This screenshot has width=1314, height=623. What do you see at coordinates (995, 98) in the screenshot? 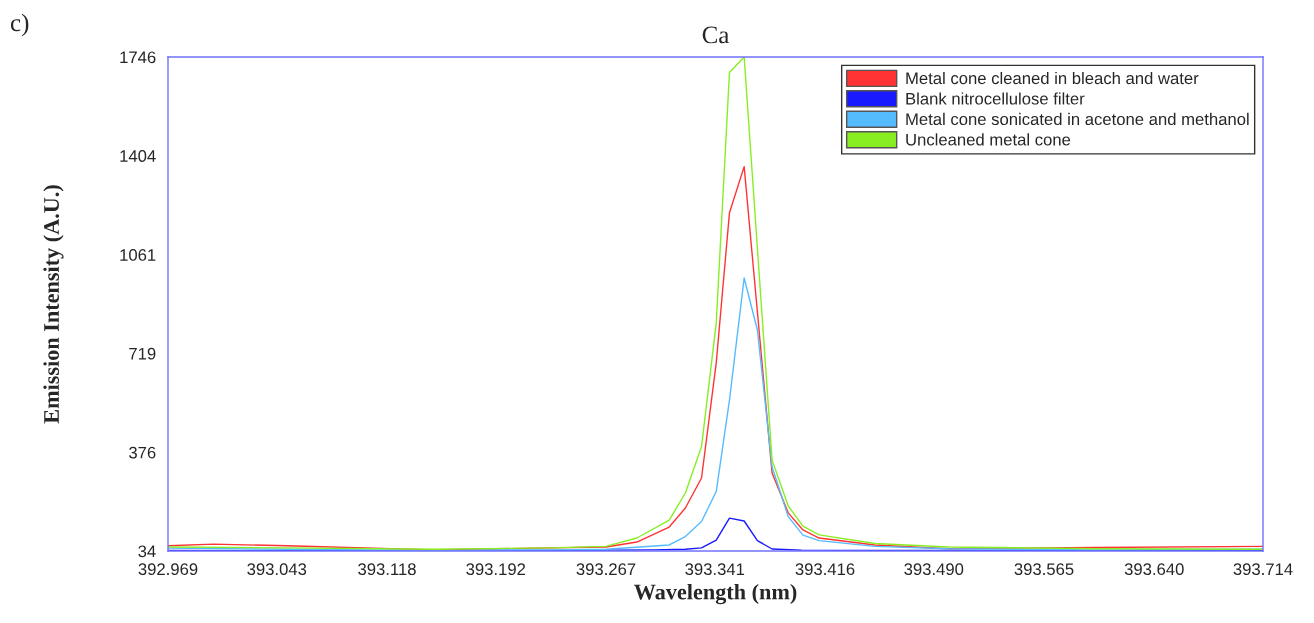
I see `legend-label: Blank nitrocellulose filter` at bounding box center [995, 98].